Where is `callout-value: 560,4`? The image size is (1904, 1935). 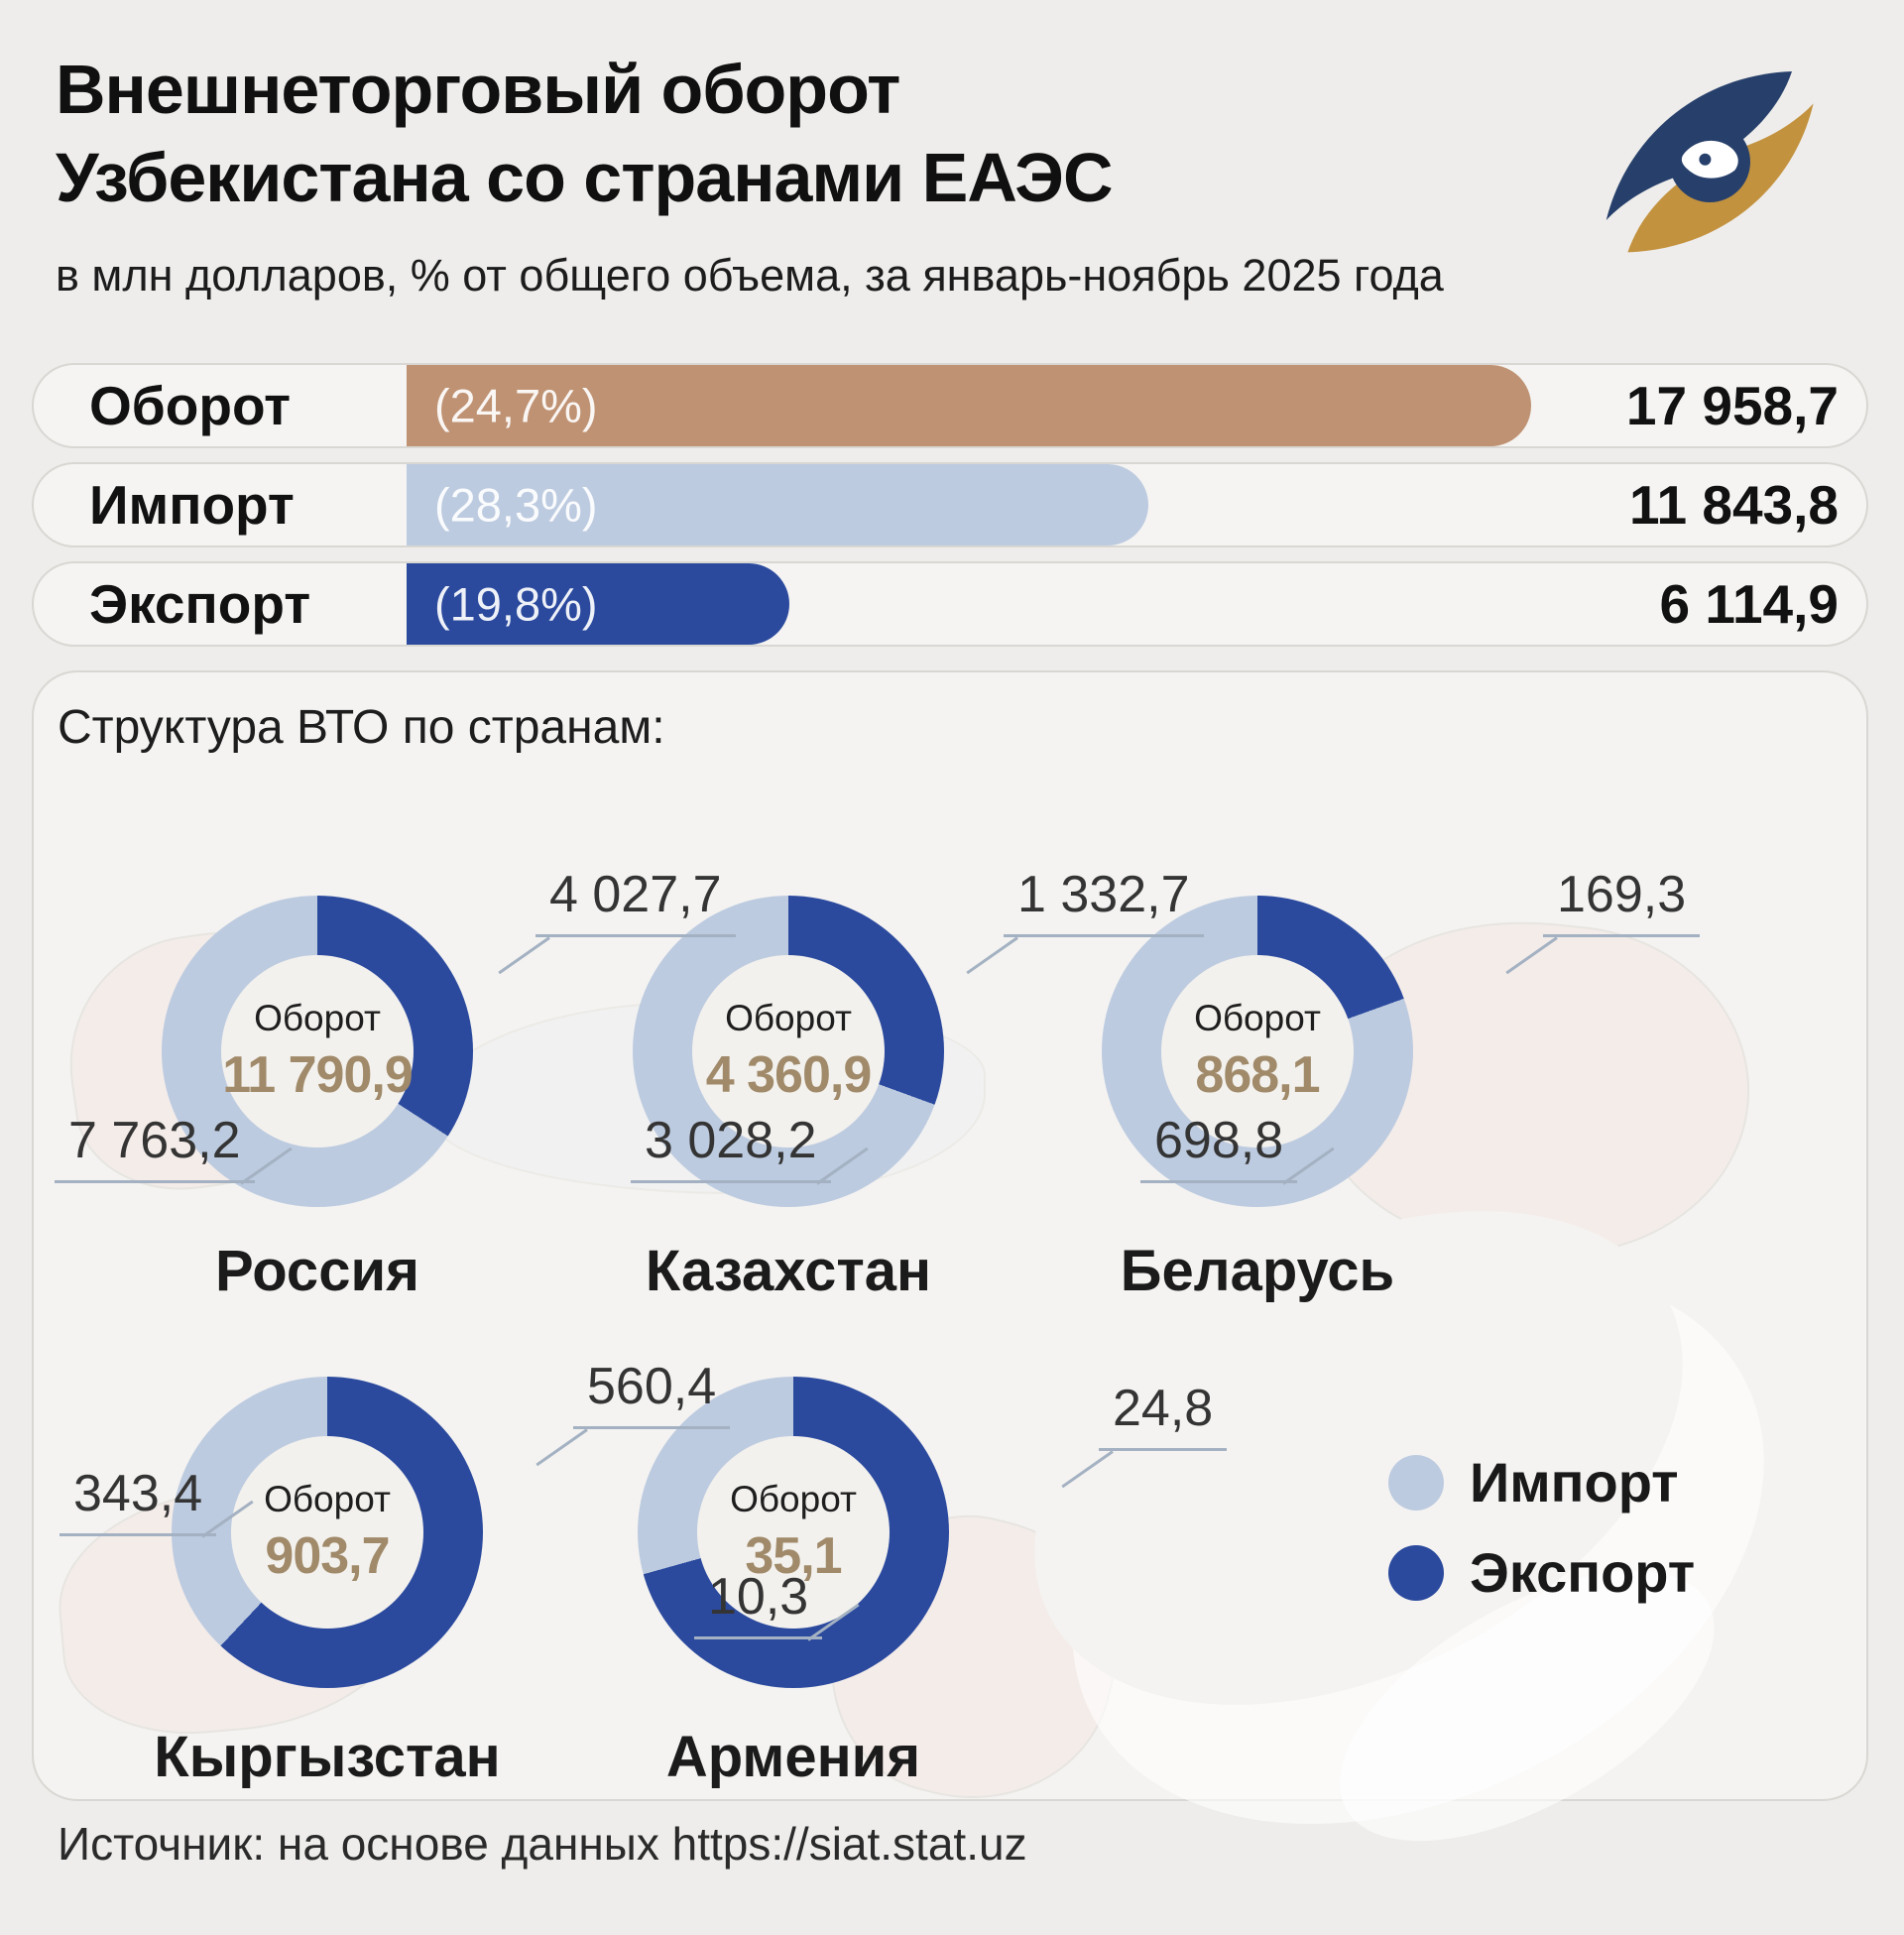
callout-value: 560,4 is located at coordinates (652, 1393).